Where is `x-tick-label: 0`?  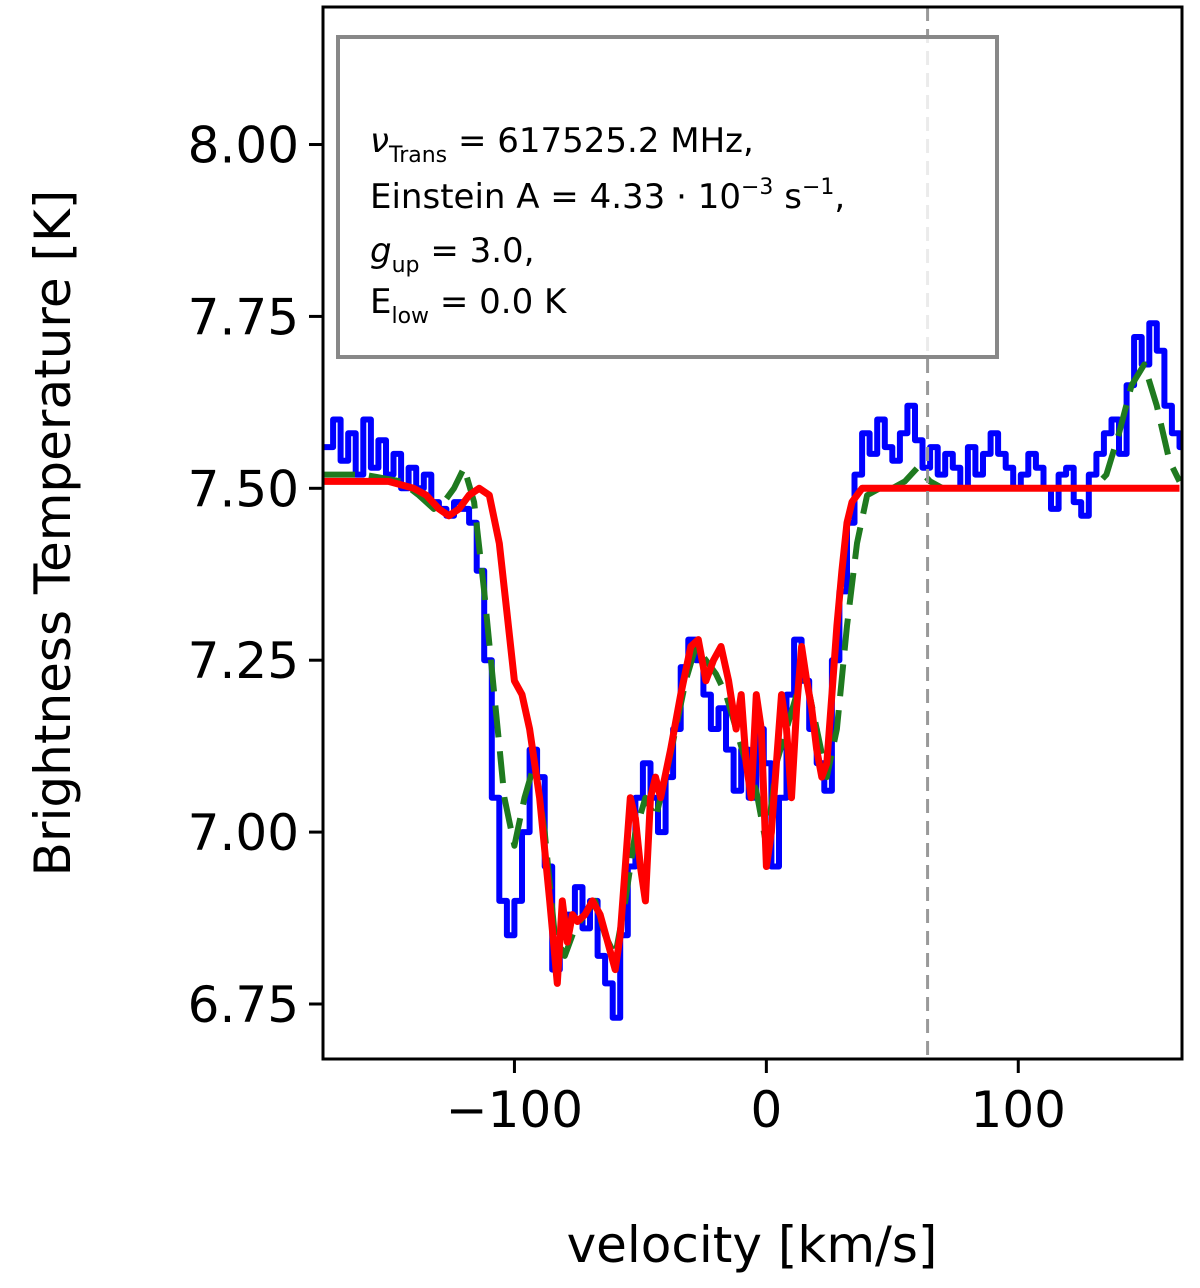 x-tick-label: 0 is located at coordinates (766, 1110).